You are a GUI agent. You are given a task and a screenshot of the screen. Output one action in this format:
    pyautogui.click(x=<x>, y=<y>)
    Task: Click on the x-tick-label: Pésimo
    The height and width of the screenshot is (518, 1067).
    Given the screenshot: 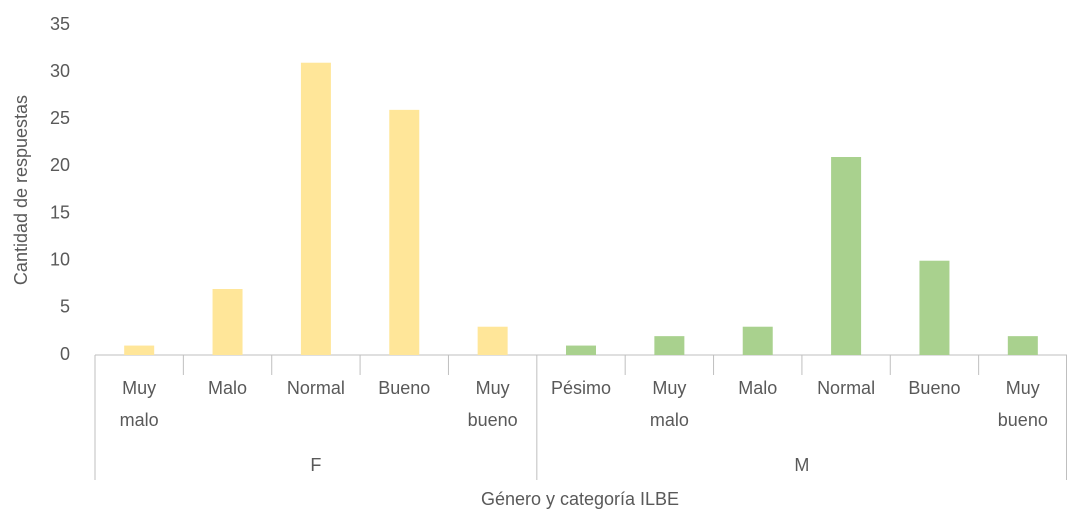 What is the action you would take?
    pyautogui.click(x=581, y=388)
    